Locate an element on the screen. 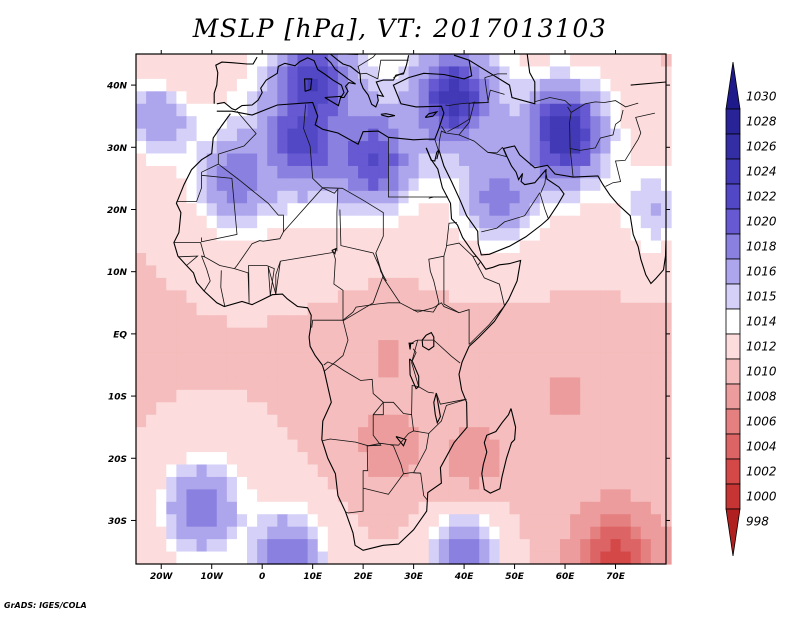  coastline is located at coordinates (648, 83).